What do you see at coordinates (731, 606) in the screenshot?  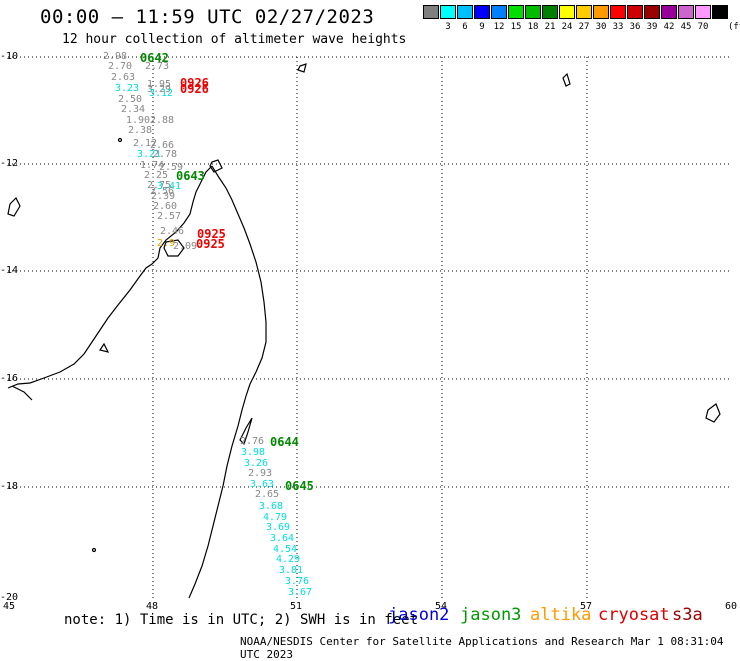 I see `lon-label-60: 60` at bounding box center [731, 606].